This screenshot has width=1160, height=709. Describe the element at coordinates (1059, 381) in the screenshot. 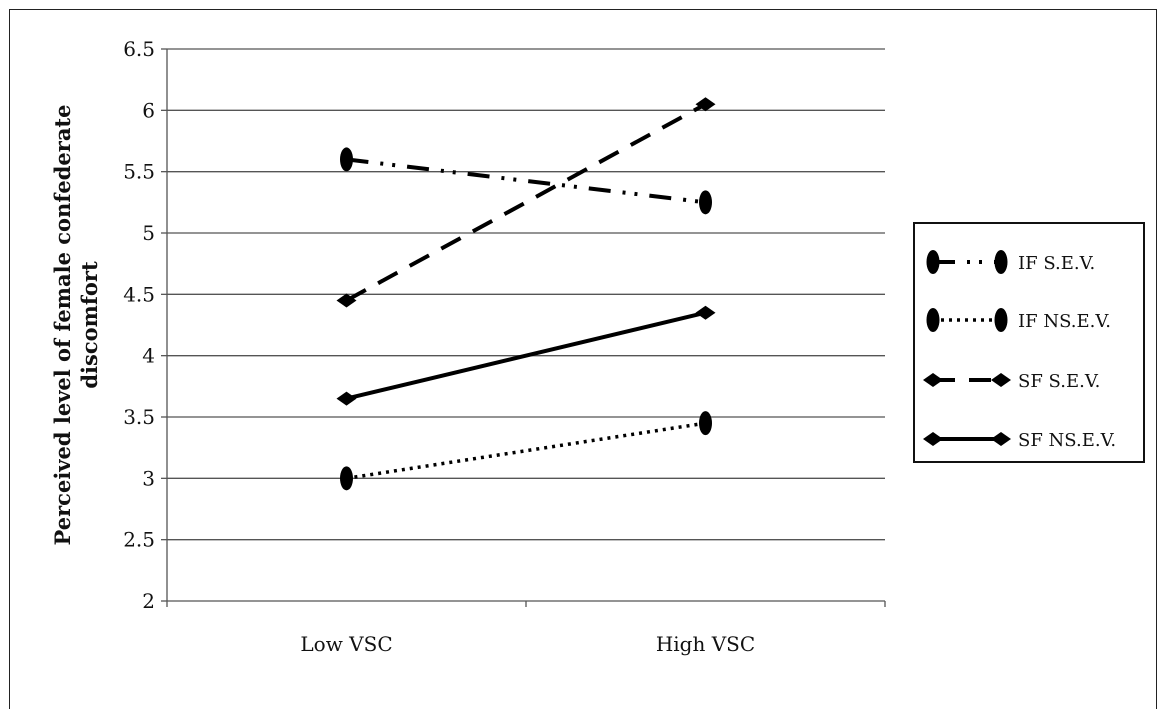

I see `legend-label: SF S.E.V.` at that location.